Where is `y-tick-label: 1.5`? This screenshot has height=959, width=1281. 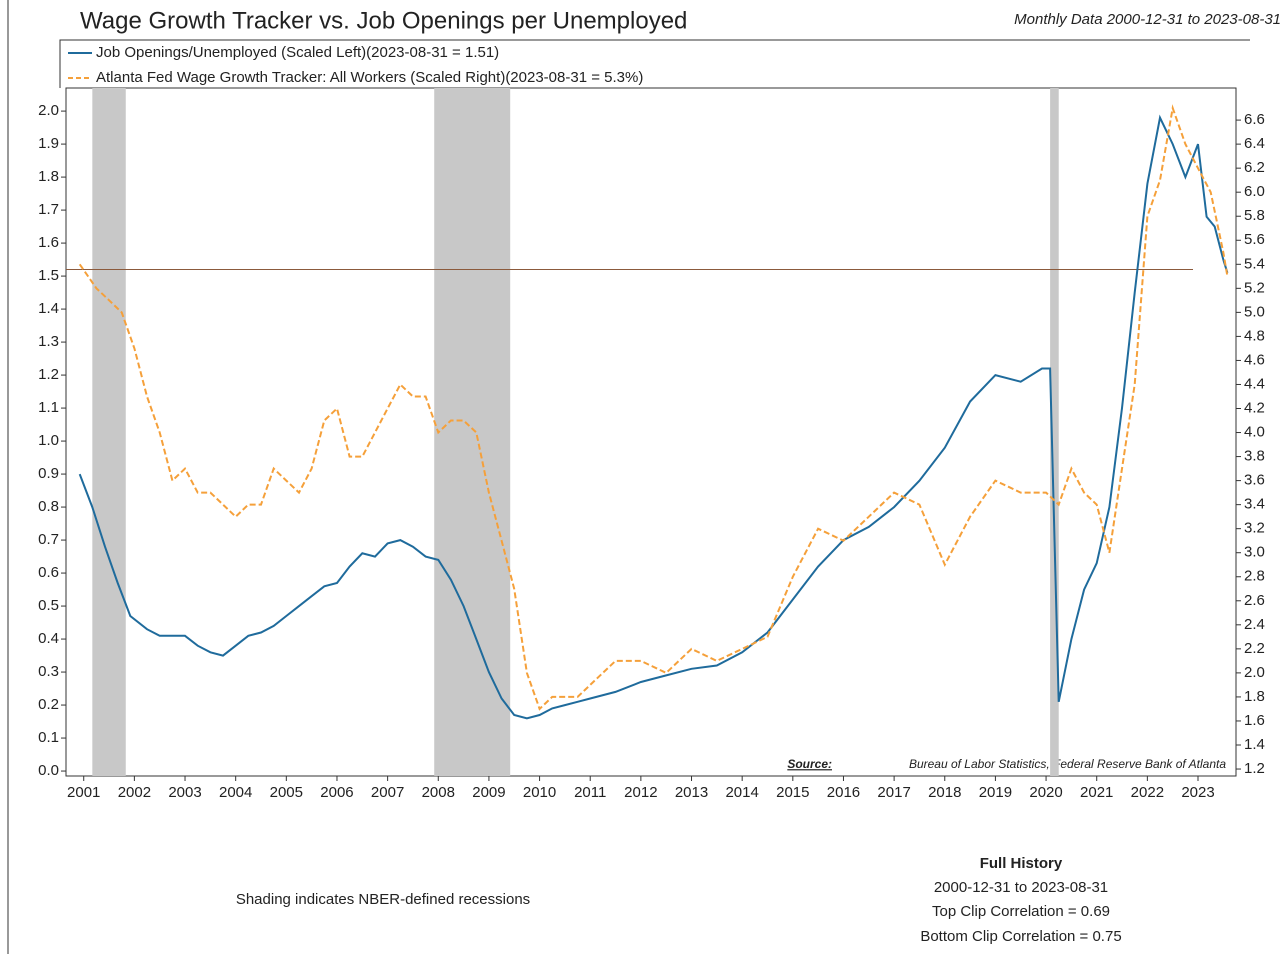
y-tick-label: 1.5 is located at coordinates (48, 275).